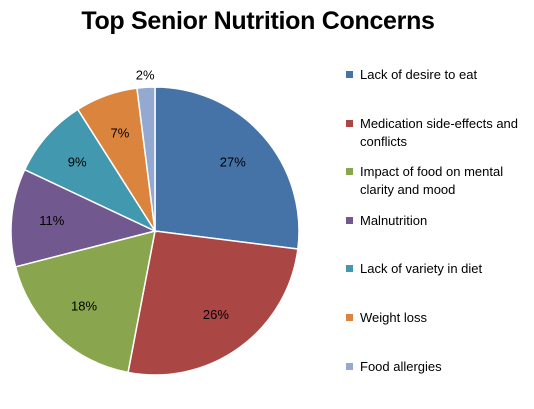 Image resolution: width=534 pixels, height=409 pixels. I want to click on slice-data-label-2: 26%, so click(216, 314).